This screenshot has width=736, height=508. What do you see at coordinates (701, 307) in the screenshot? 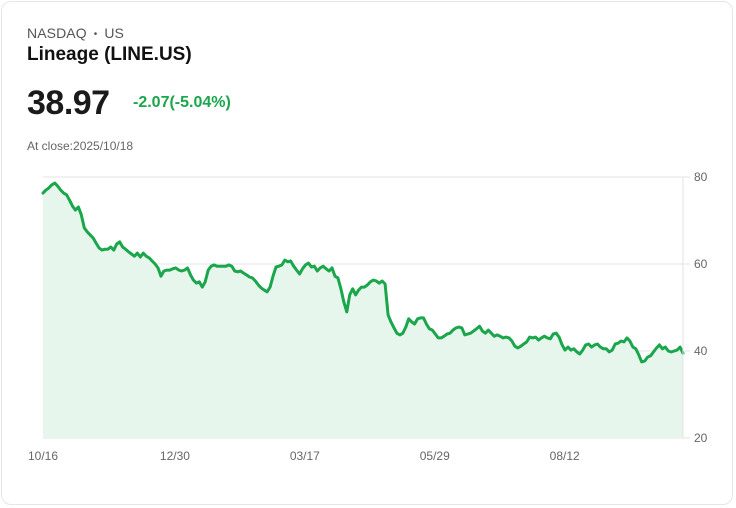
I see `y-axis-ticks: 80 60 40 20` at bounding box center [701, 307].